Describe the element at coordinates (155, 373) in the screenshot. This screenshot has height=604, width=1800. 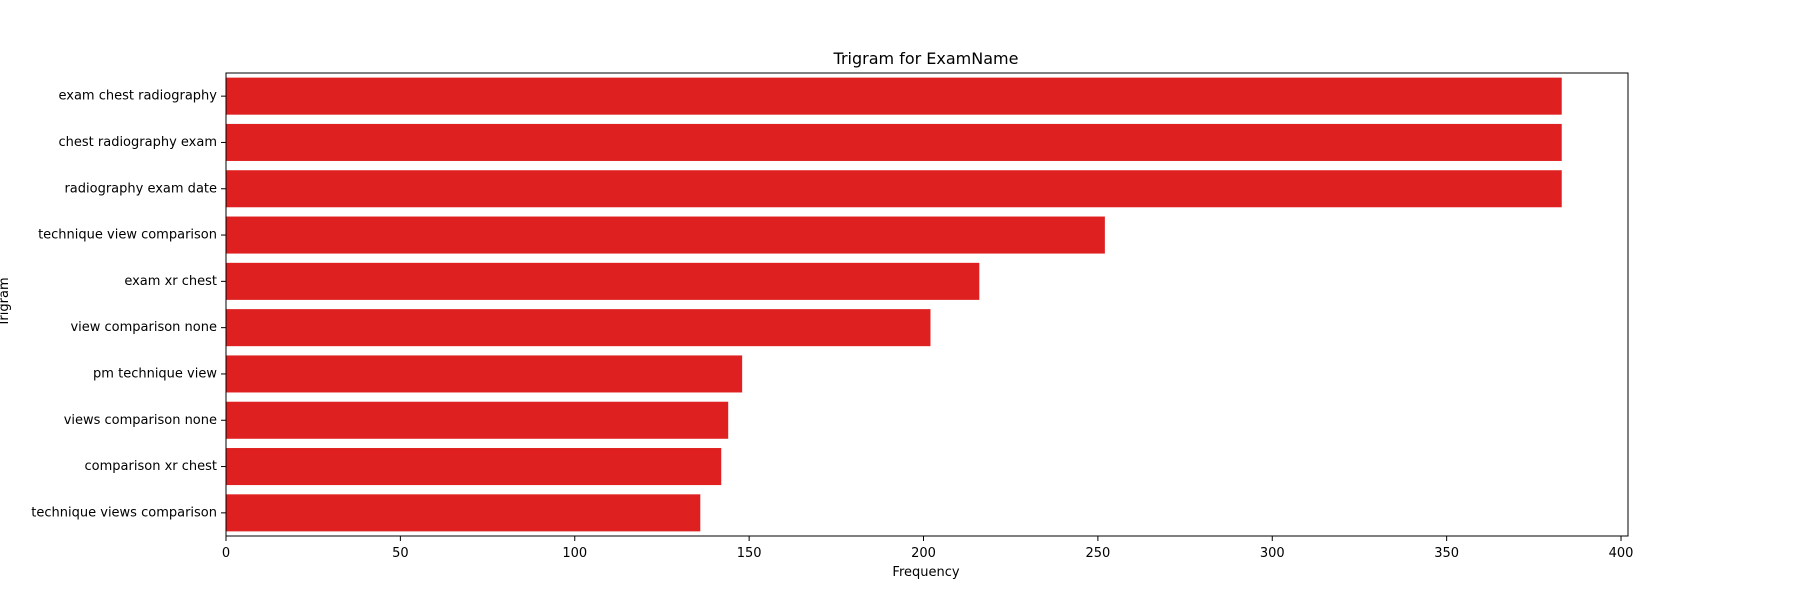
I see `y-tick-label: pm technique view` at that location.